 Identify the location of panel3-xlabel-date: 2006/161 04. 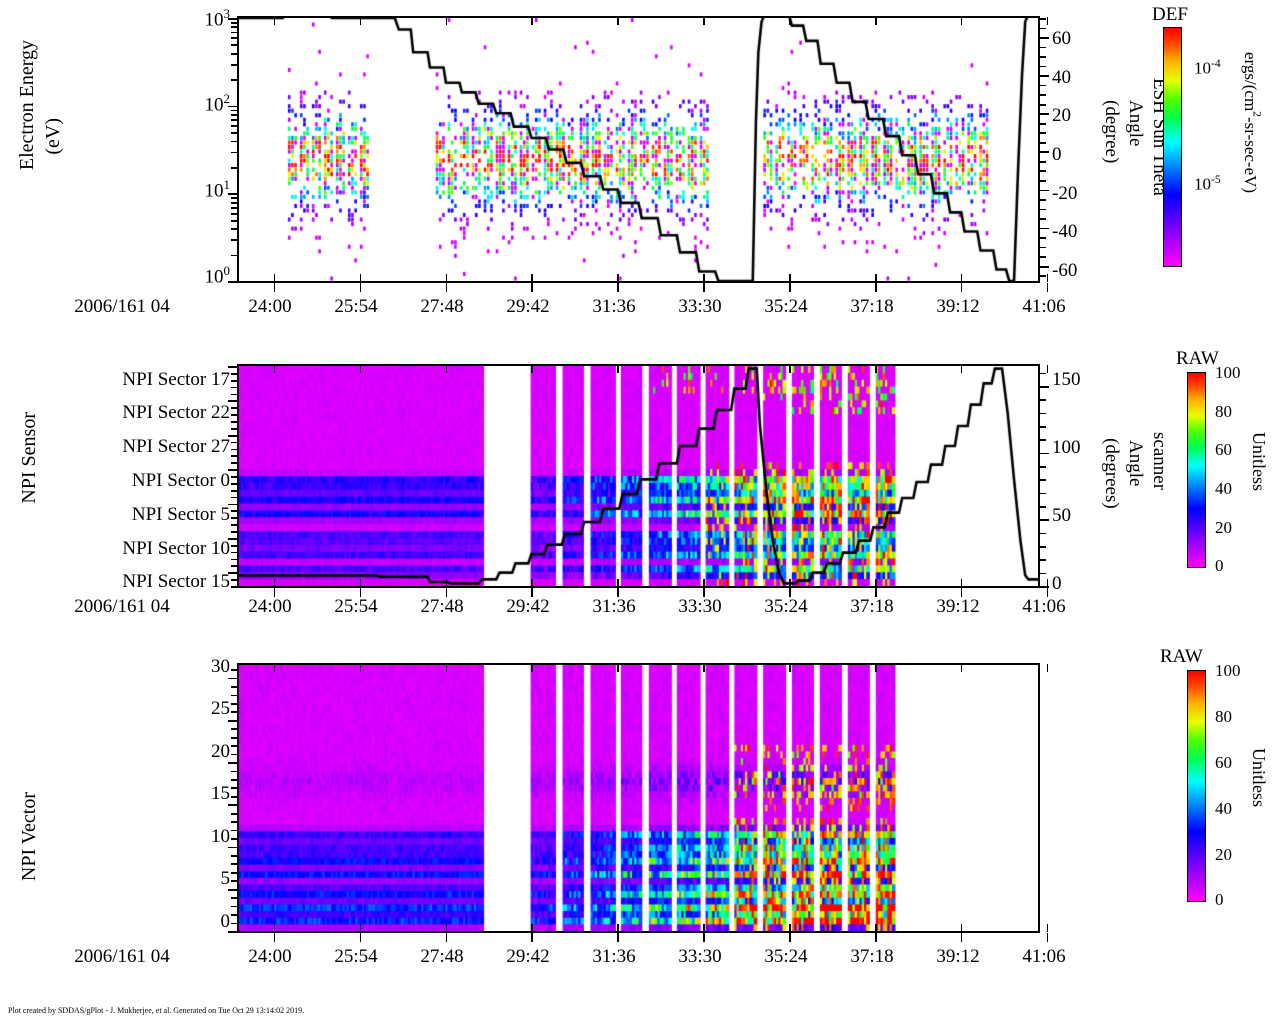
(122, 956).